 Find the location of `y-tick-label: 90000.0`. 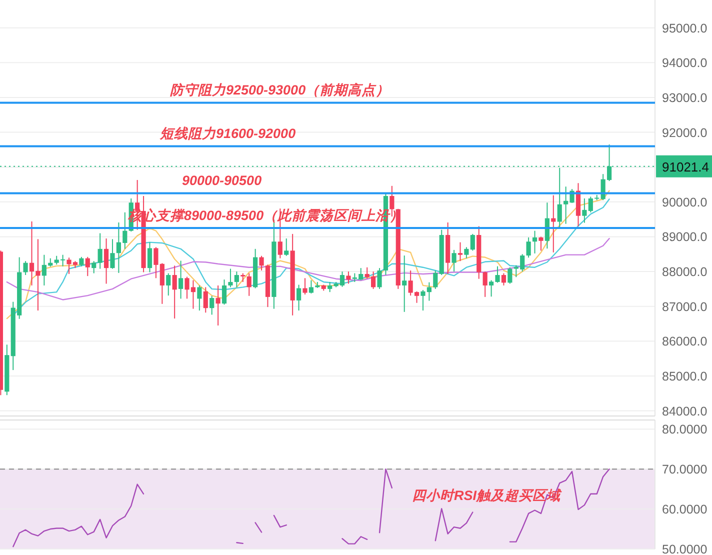

y-tick-label: 90000.0 is located at coordinates (685, 202).